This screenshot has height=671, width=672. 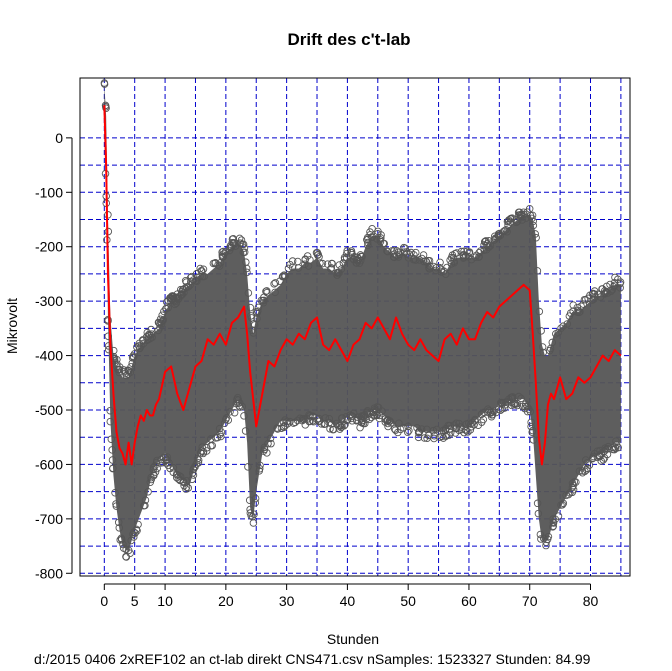 I want to click on x-tick-label: 10, so click(x=165, y=601).